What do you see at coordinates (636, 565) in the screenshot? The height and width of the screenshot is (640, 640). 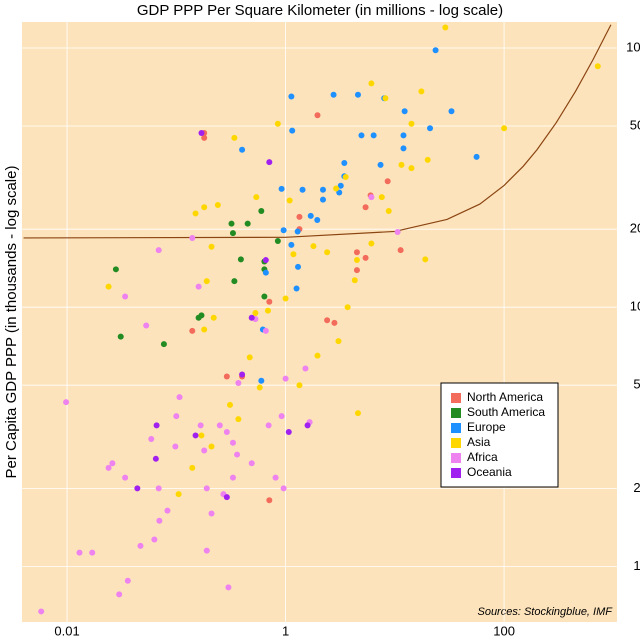 I see `y-tick-label: 1` at bounding box center [636, 565].